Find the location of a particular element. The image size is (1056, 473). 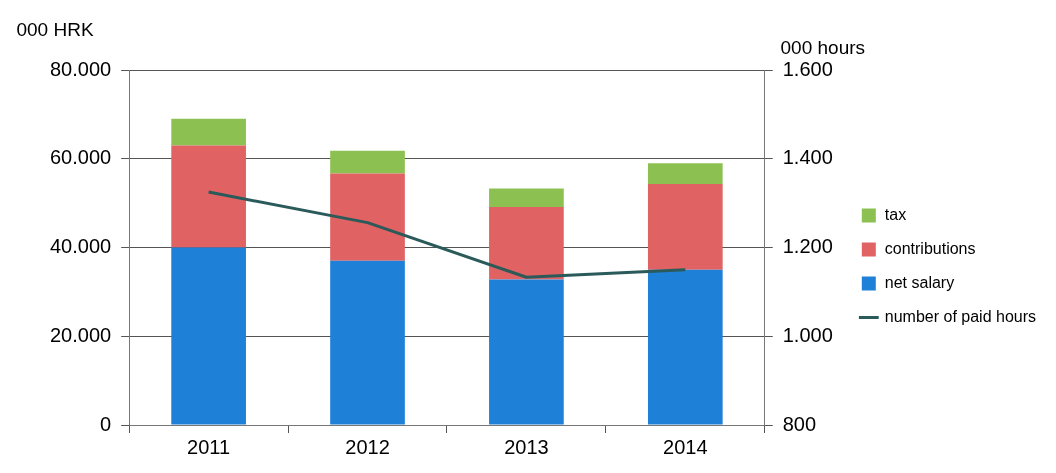

legend-label: net salary is located at coordinates (919, 282).